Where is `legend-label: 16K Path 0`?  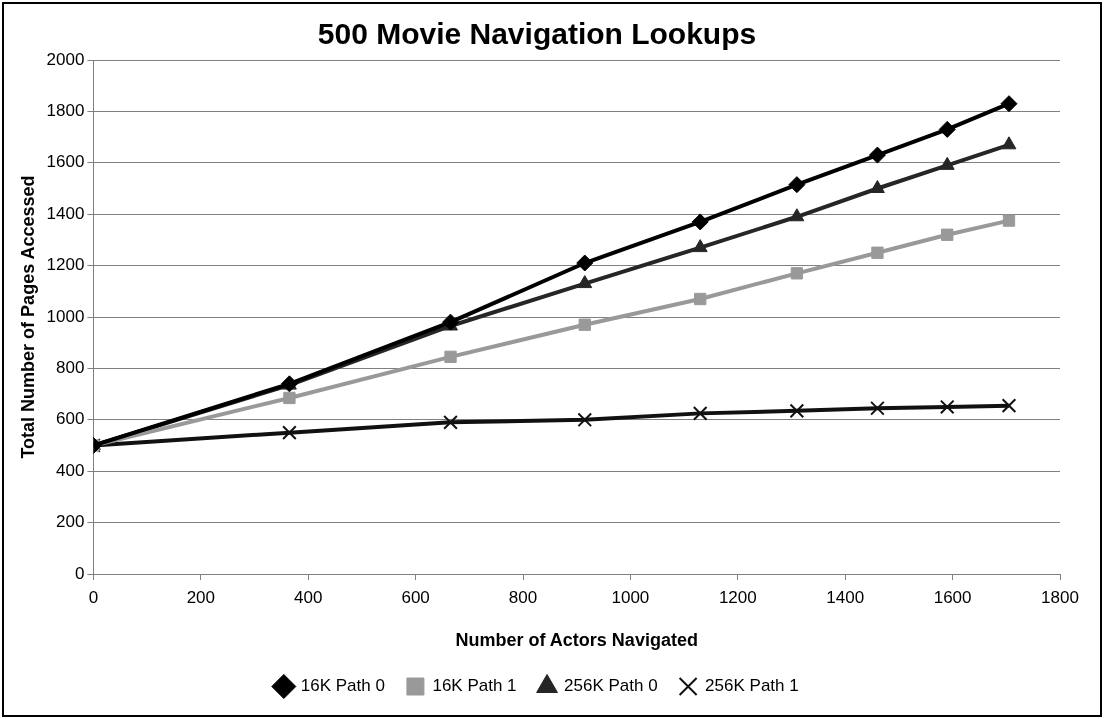
legend-label: 16K Path 0 is located at coordinates (342, 686).